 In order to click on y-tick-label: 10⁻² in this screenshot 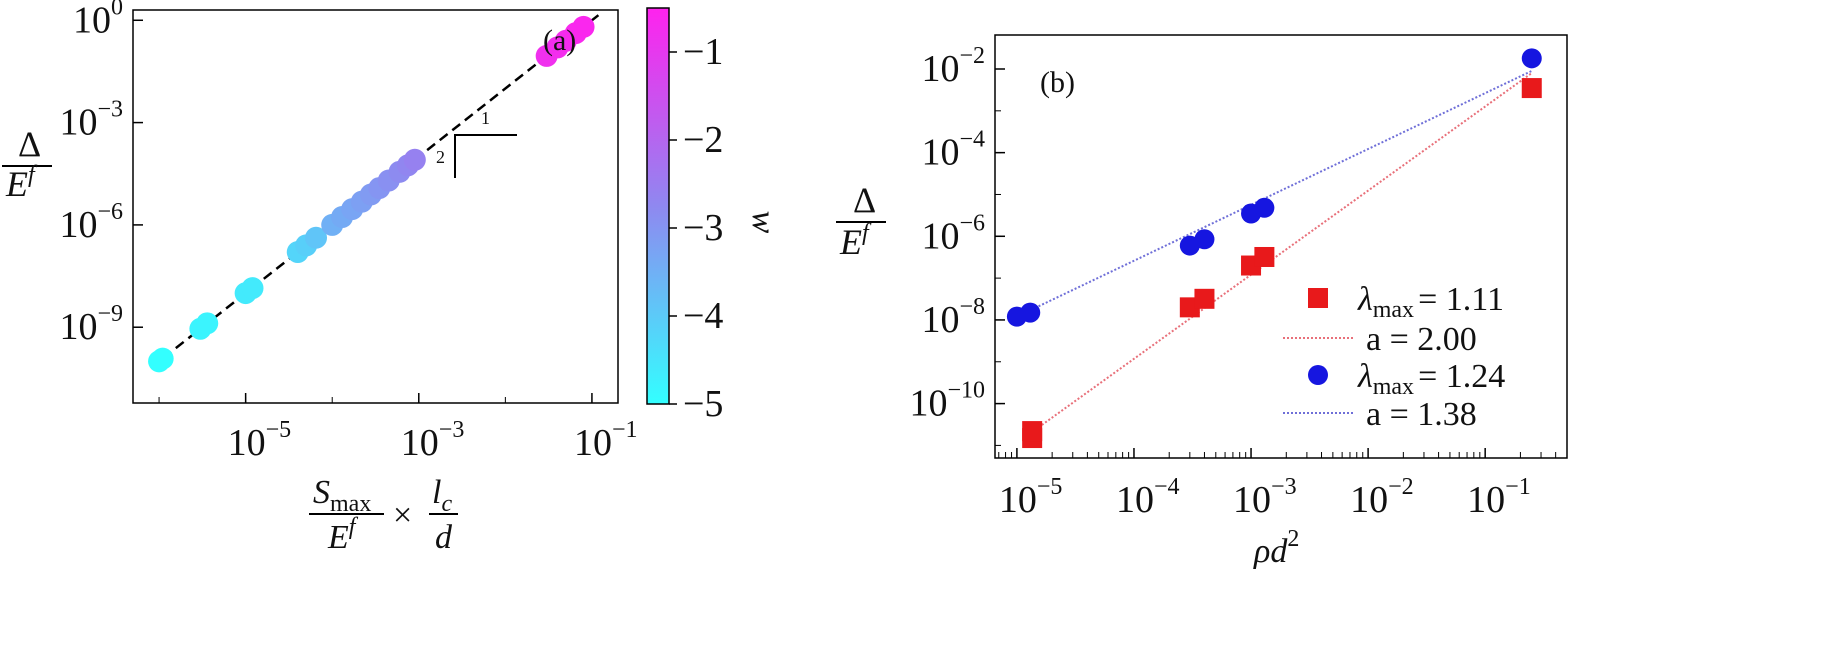, I will do `click(953, 66)`.